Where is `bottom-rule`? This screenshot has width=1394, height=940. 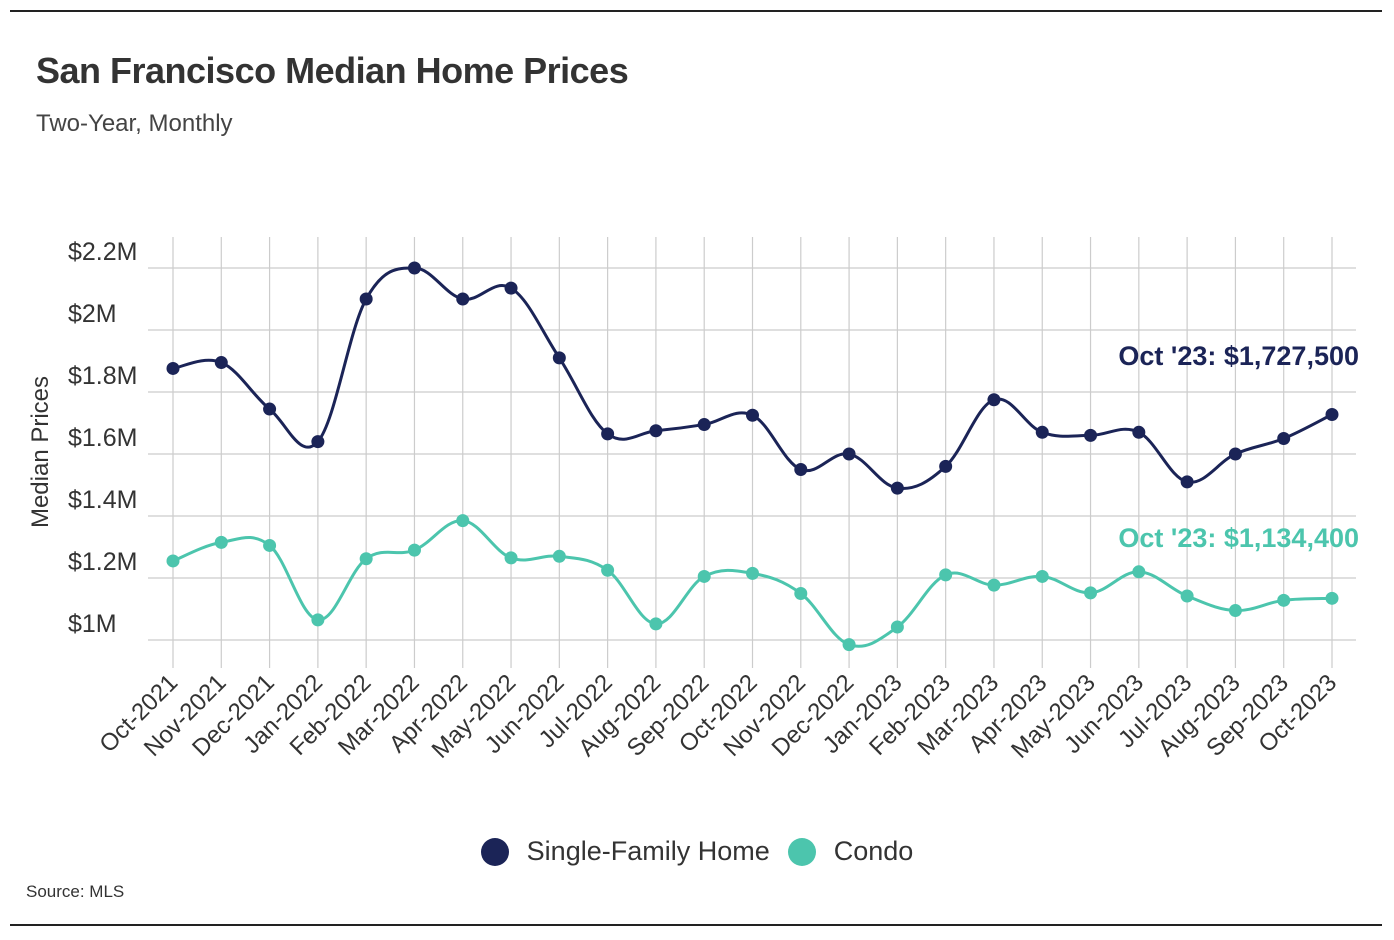 bottom-rule is located at coordinates (696, 925).